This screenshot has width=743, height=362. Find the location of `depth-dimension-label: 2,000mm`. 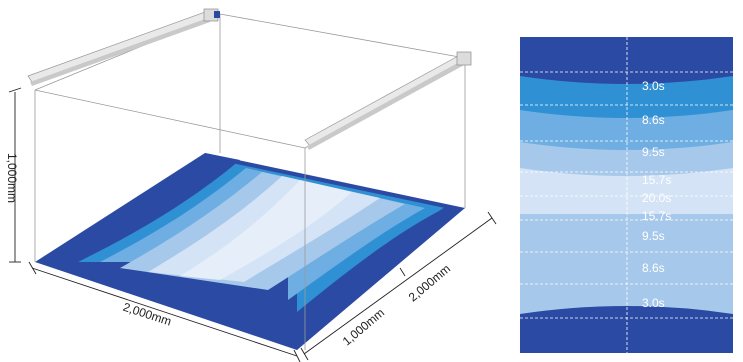

depth-dimension-label: 2,000mm is located at coordinates (429, 282).